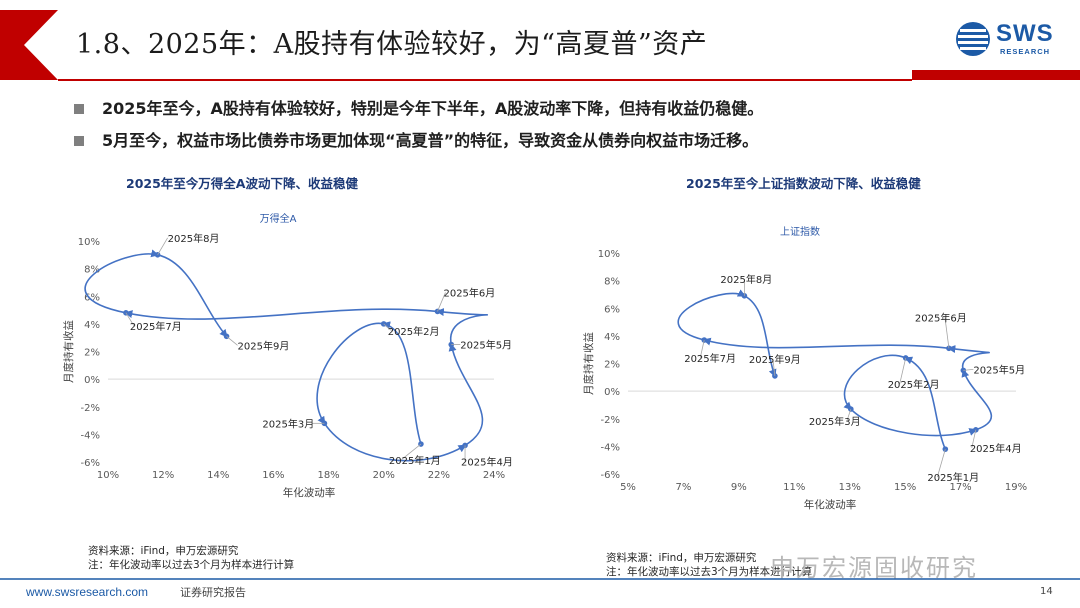 Image resolution: width=1080 pixels, height=608 pixels. I want to click on right-source-note: 资料来源：iFind，申万宏源研究 注：年化波动率以过去3个月为样本进行计算, so click(709, 565).